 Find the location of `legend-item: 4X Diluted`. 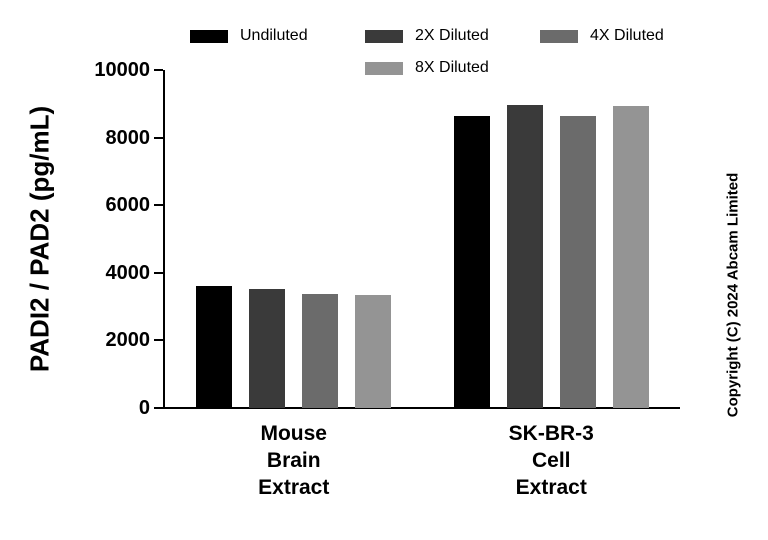

legend-item: 4X Diluted is located at coordinates (627, 36).